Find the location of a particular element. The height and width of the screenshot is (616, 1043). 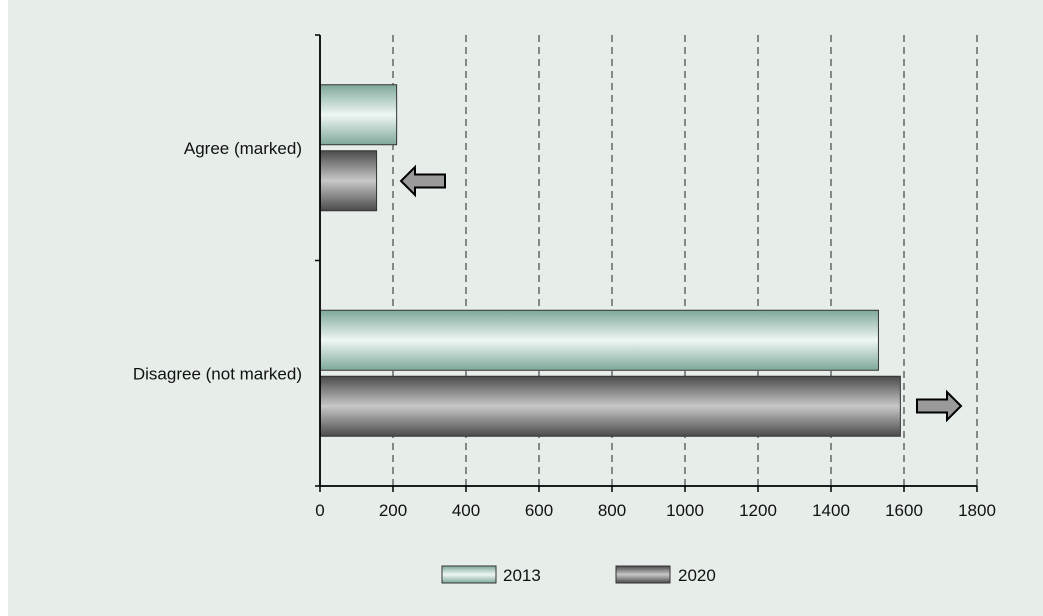

x-tick-label: 800 is located at coordinates (612, 510).